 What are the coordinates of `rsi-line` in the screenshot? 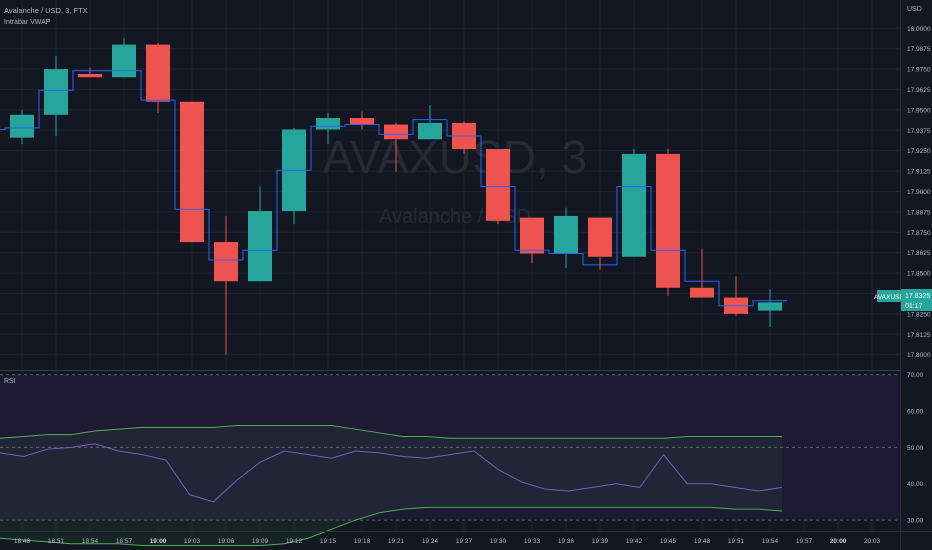 It's located at (391, 473).